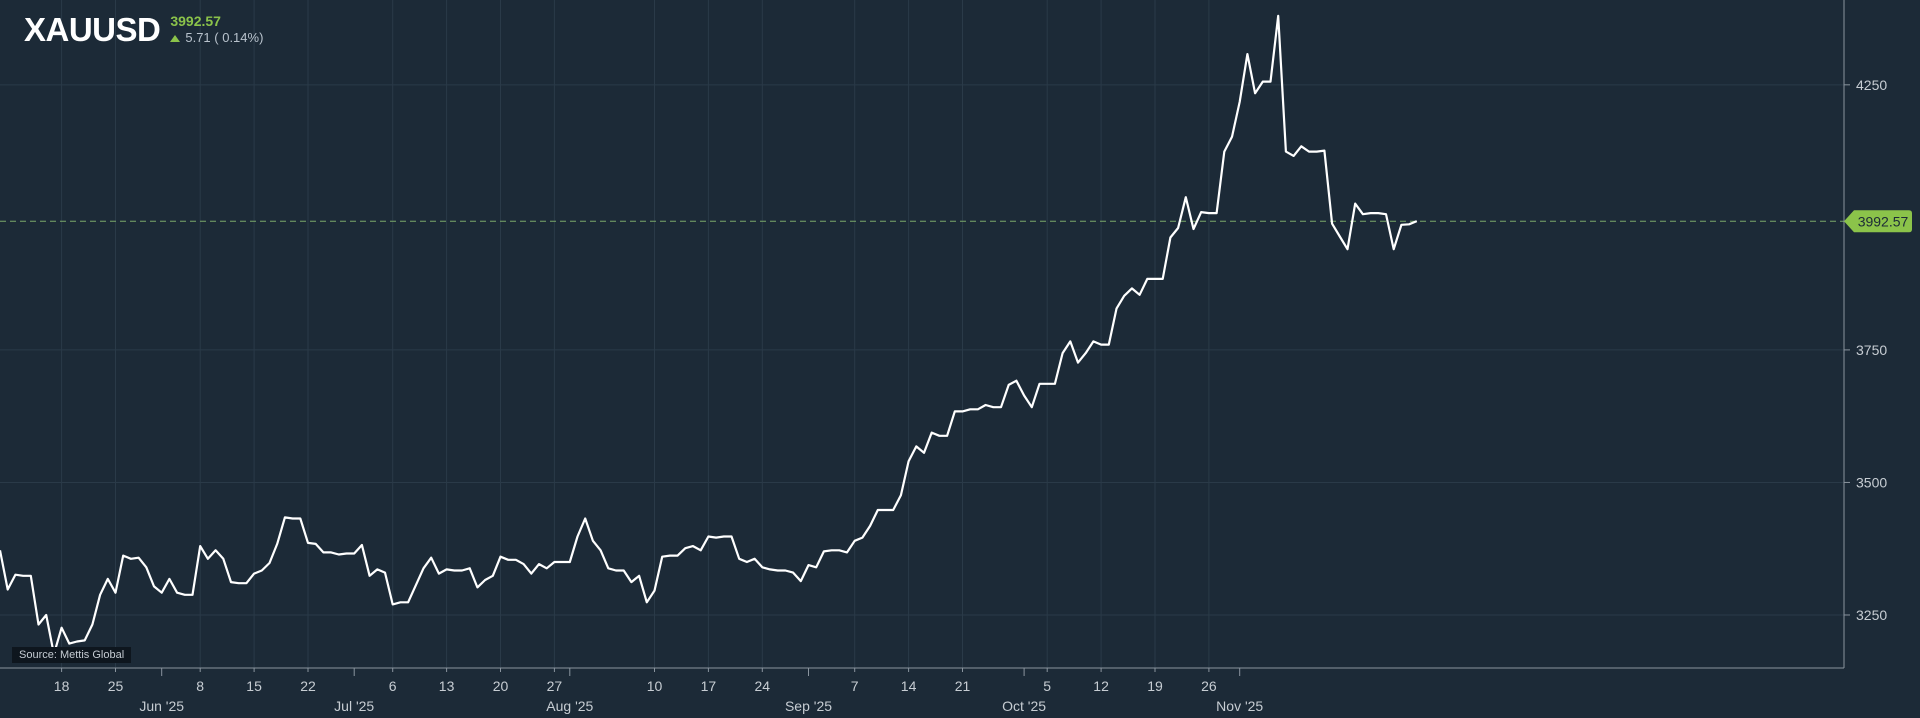 The width and height of the screenshot is (1920, 718). I want to click on last-price-tag, so click(1878, 221).